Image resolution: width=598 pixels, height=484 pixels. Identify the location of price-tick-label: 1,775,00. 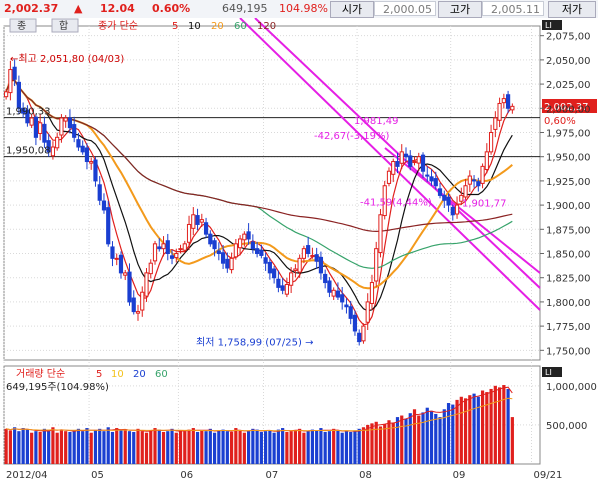
(568, 327).